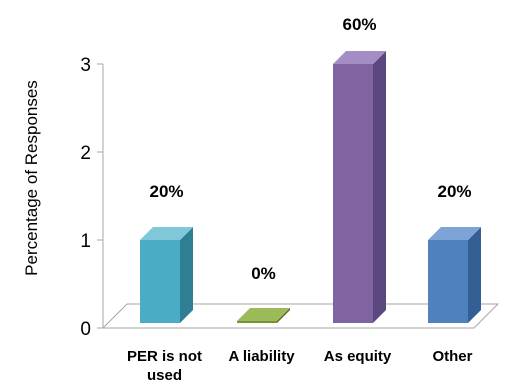 This screenshot has height=391, width=515. Describe the element at coordinates (164, 366) in the screenshot. I see `category-label: PER is not used` at that location.